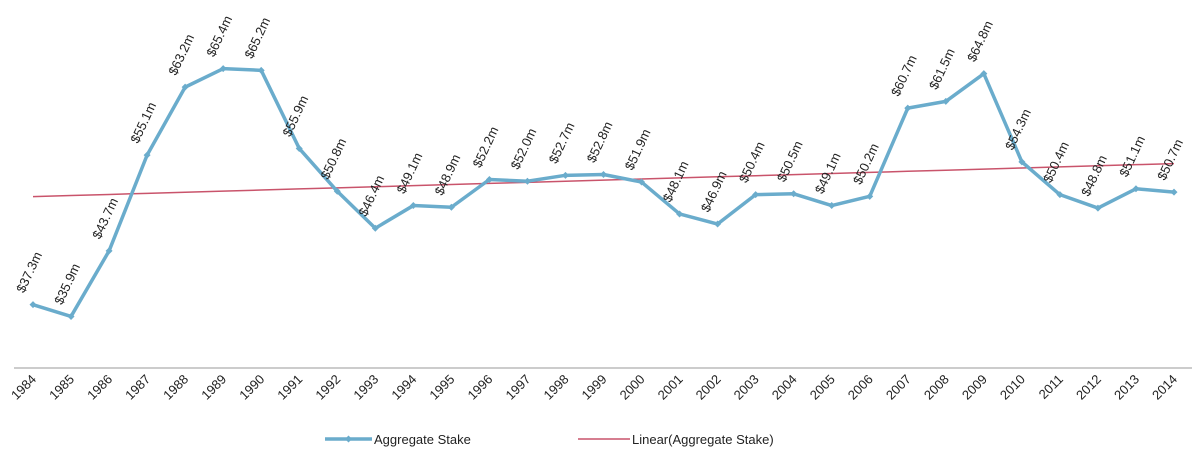 Image resolution: width=1194 pixels, height=455 pixels. I want to click on data-label: $61.5m, so click(942, 69).